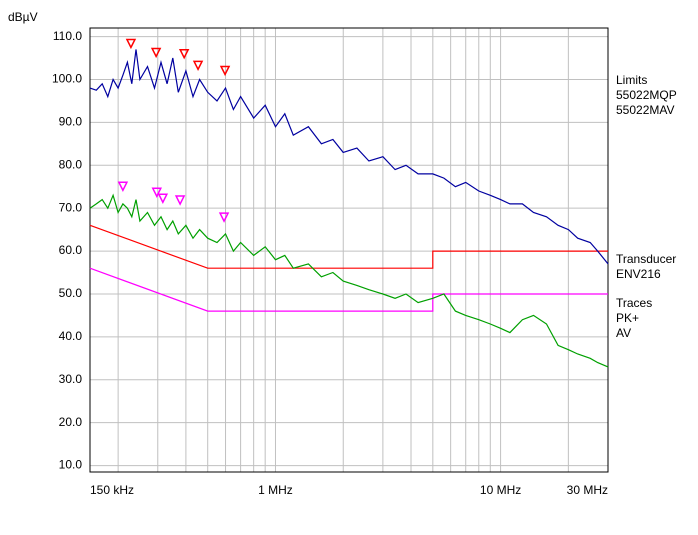  I want to click on y-tick-label: 40.0, so click(71, 336).